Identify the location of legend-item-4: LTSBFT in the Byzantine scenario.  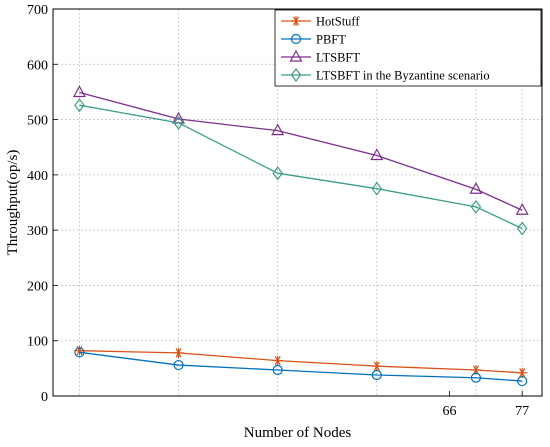
(385, 75).